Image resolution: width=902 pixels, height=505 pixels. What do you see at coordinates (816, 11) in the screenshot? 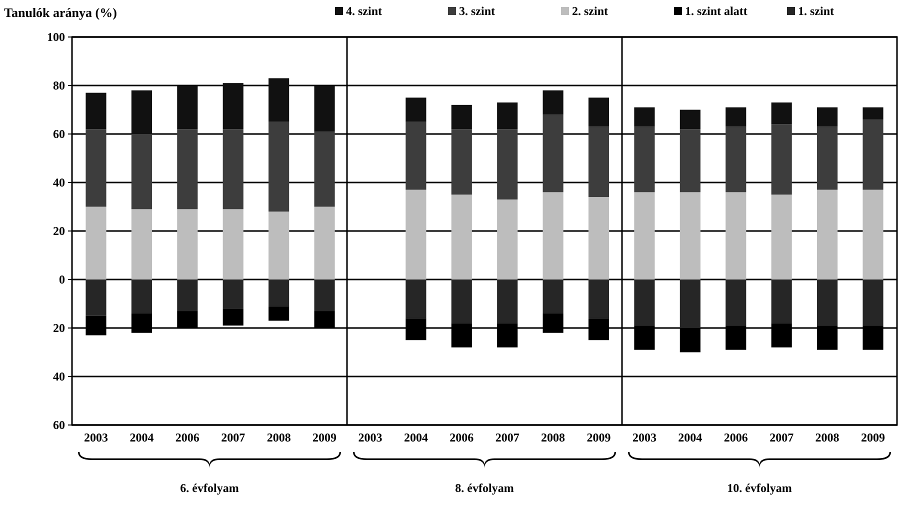
I see `legend-label: 1. szint` at bounding box center [816, 11].